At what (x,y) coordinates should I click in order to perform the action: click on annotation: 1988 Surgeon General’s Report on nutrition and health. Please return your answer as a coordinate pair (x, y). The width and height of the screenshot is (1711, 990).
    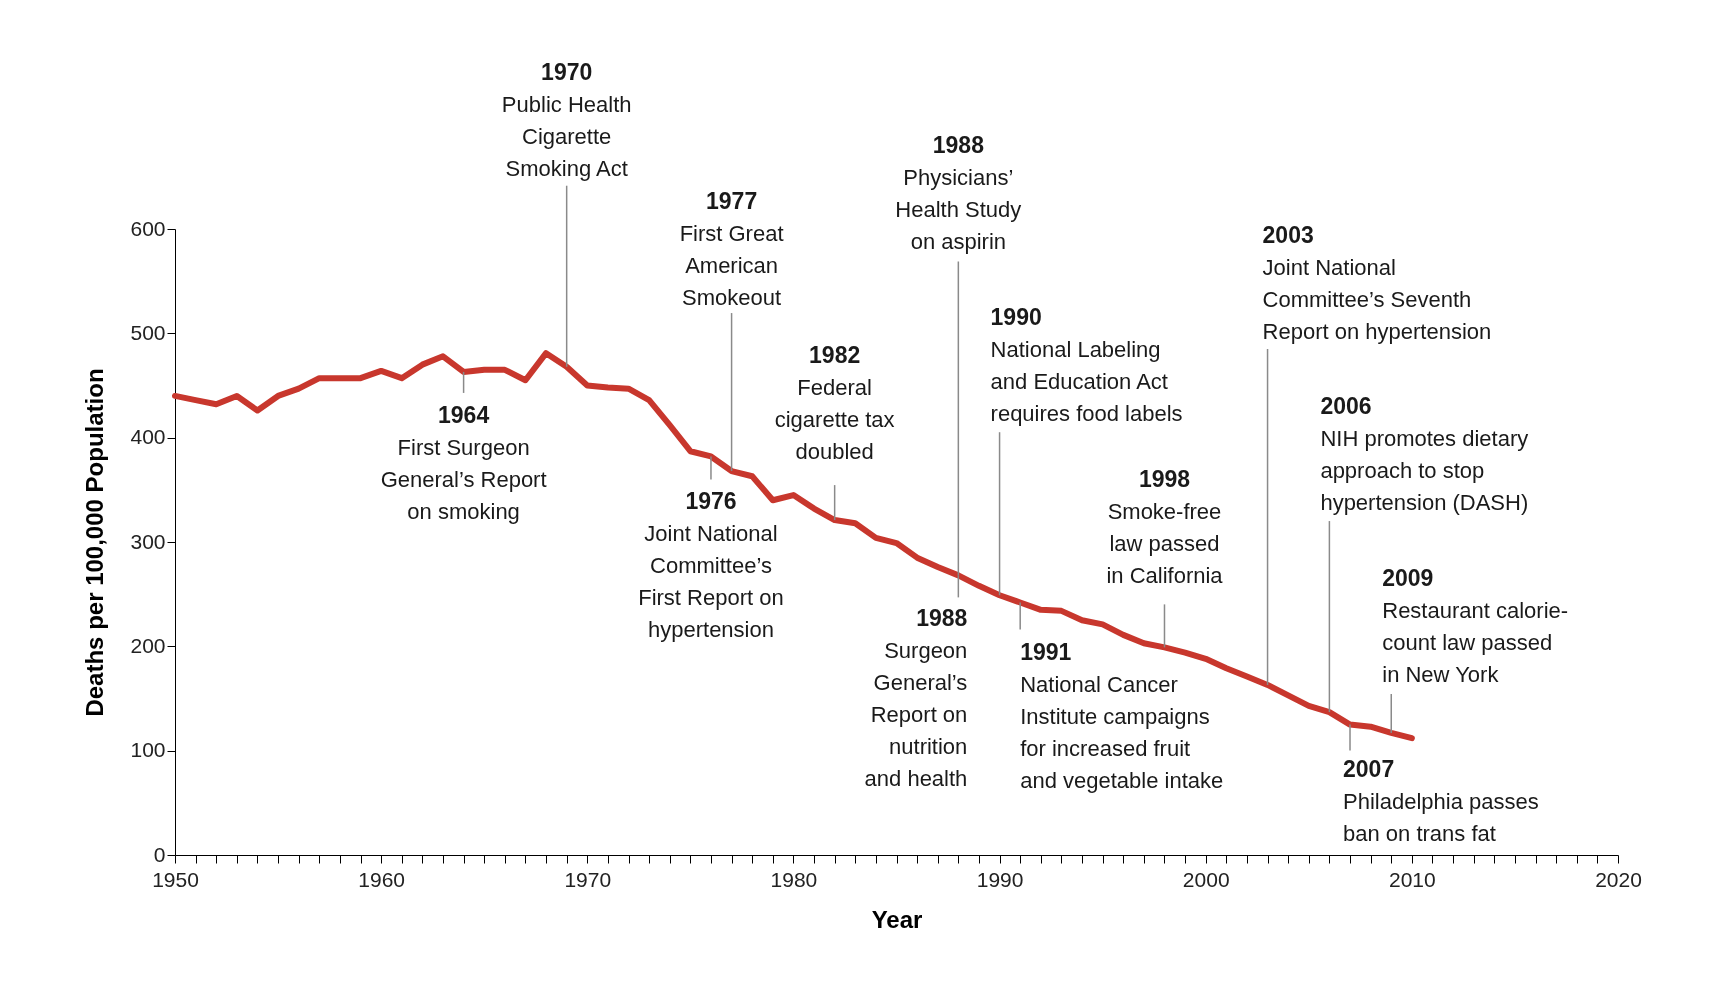
    Looking at the image, I should click on (916, 698).